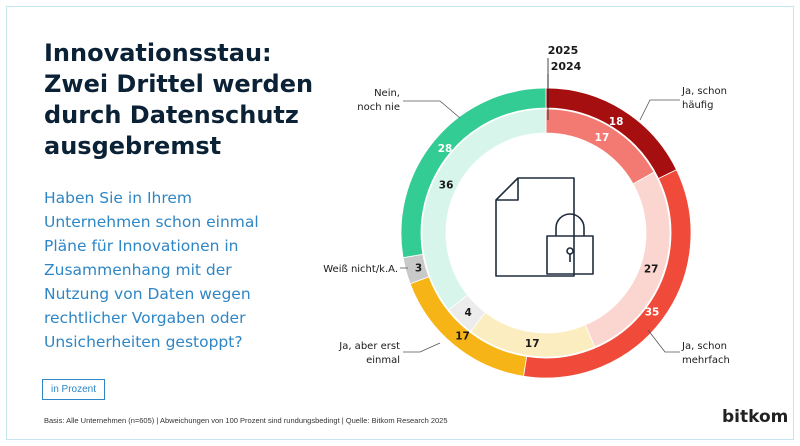 The image size is (800, 446). Describe the element at coordinates (566, 66) in the screenshot. I see `year-label-2024: 2024` at that location.